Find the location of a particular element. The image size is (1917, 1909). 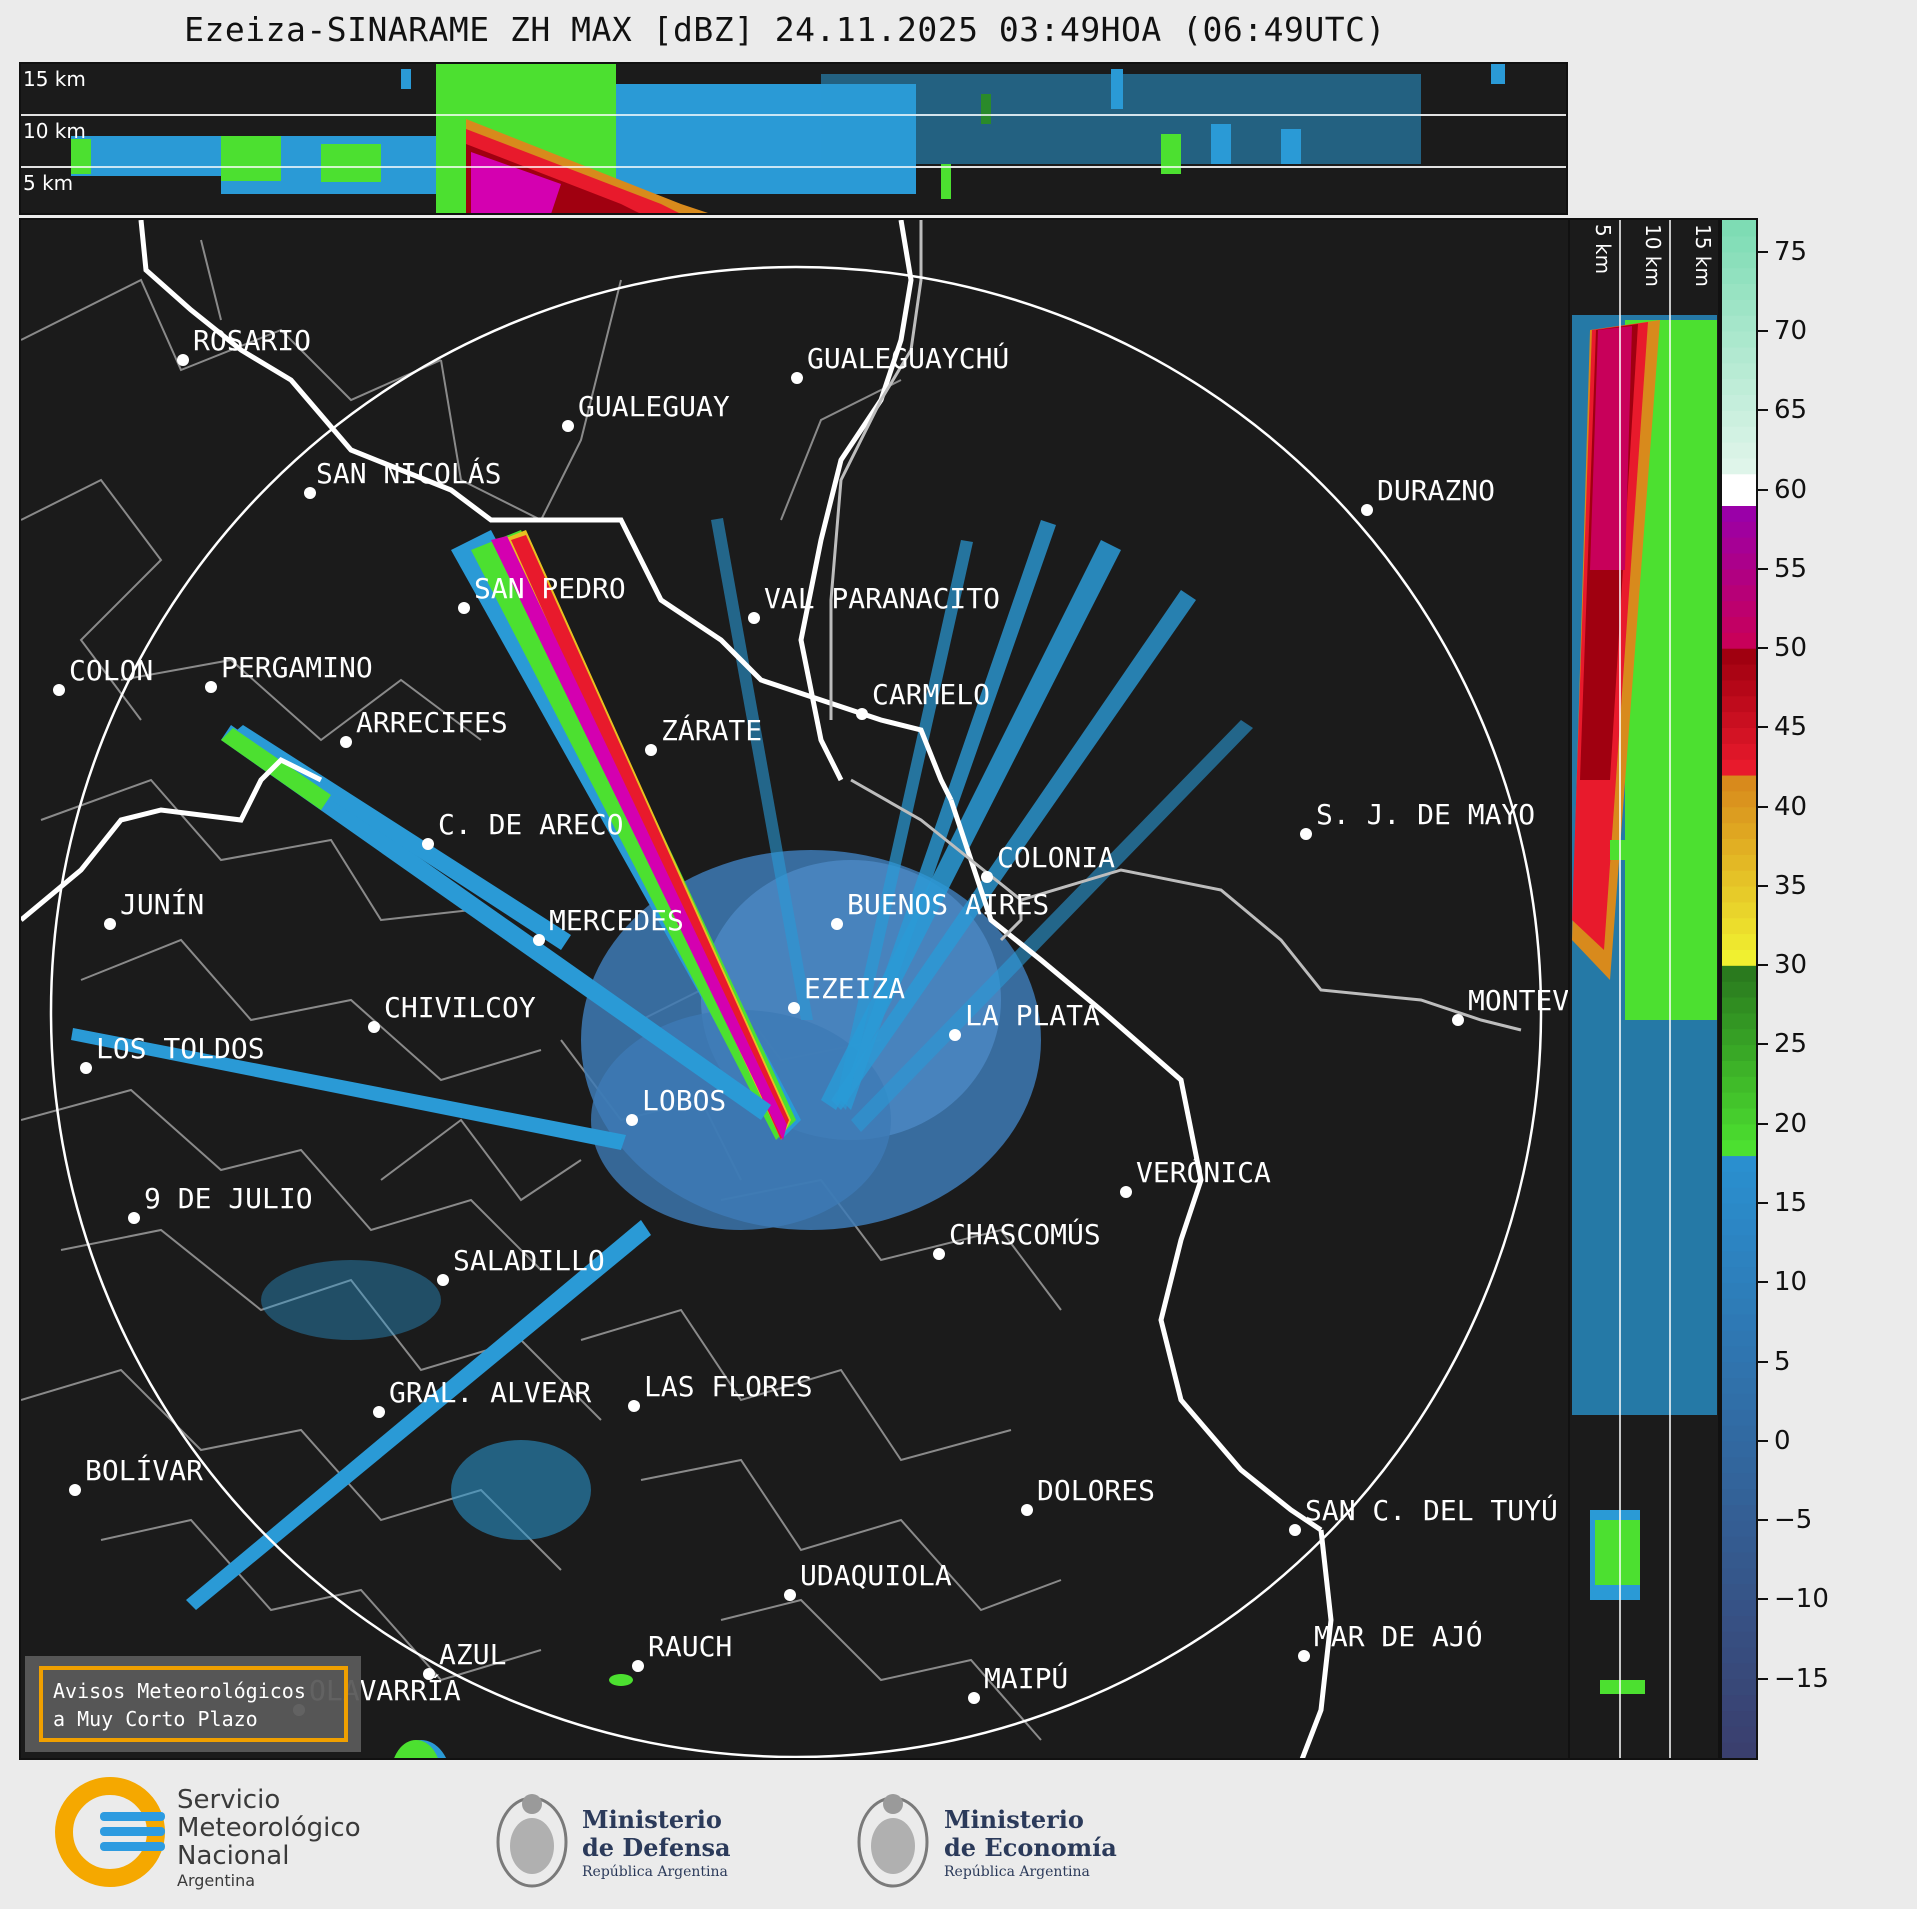

svg-text: COLONIA is located at coordinates (1056, 857).